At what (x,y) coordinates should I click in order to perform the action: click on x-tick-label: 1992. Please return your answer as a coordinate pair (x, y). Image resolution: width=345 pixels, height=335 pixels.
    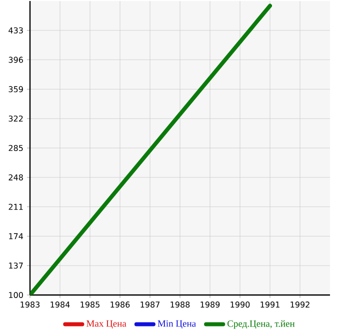
    Looking at the image, I should click on (300, 305).